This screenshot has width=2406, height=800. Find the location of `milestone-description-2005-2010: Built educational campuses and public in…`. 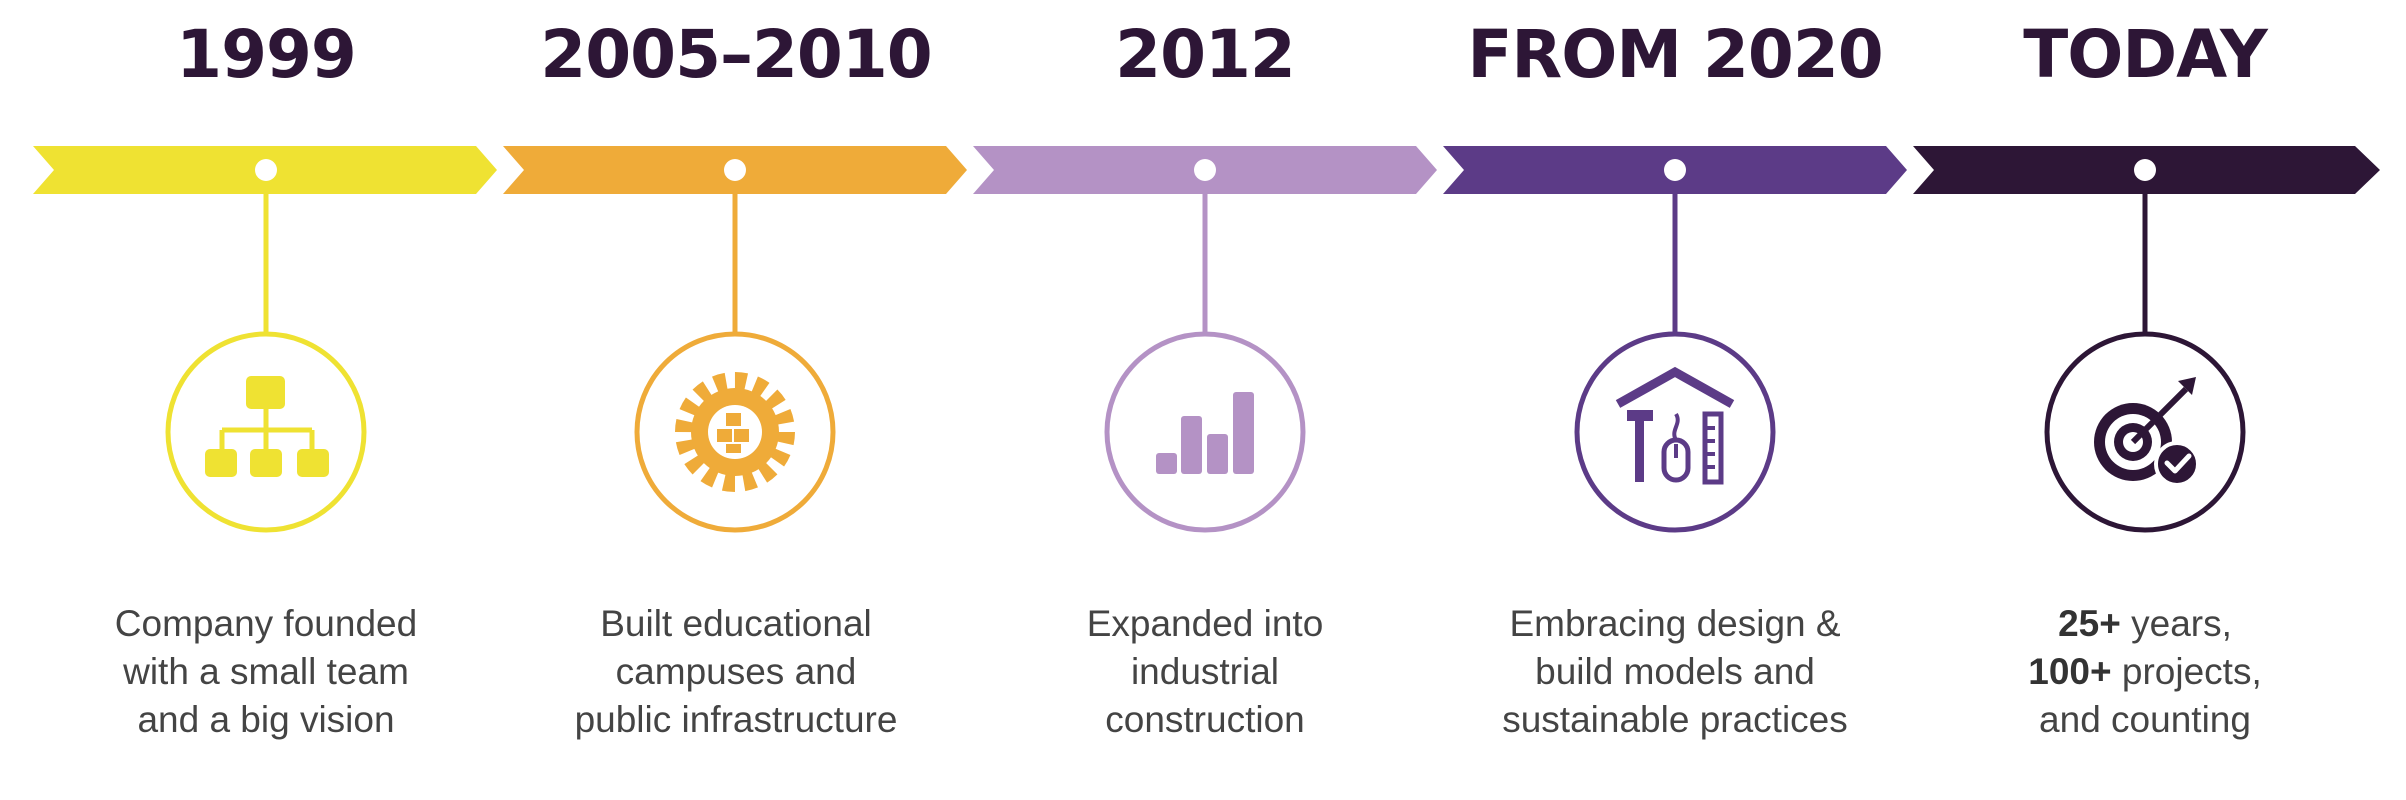

milestone-description-2005-2010: Built educational campuses and public in… is located at coordinates (736, 672).